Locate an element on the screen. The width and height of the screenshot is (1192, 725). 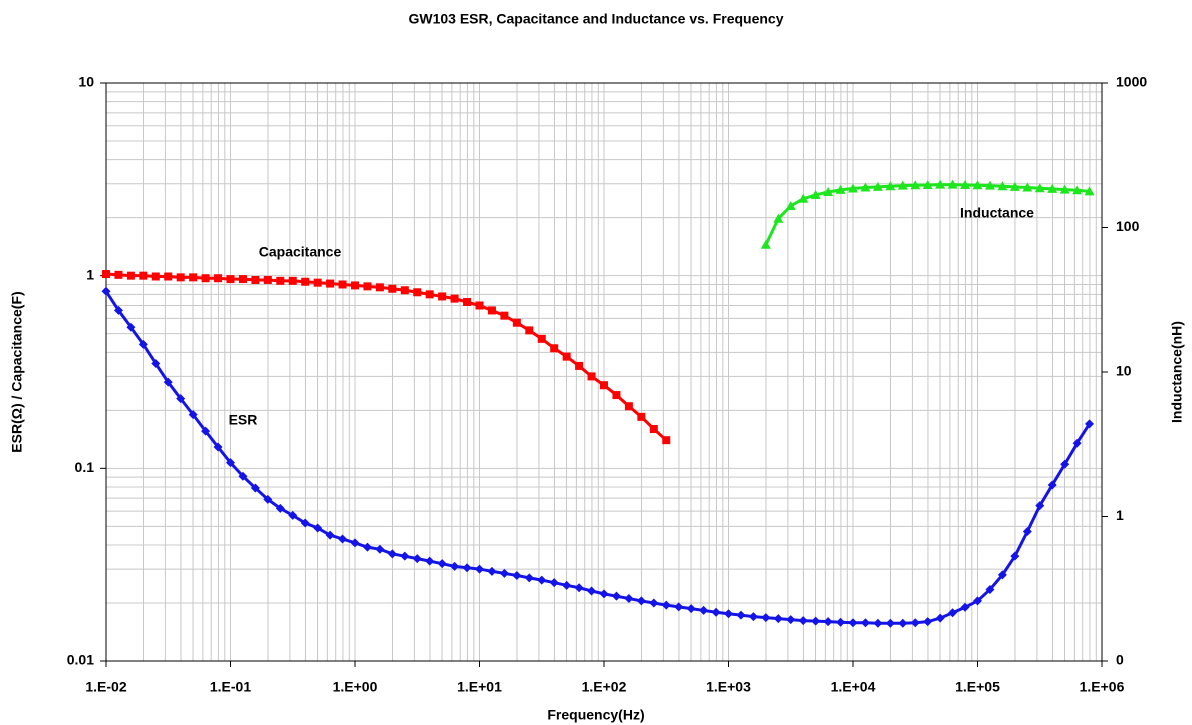
x-tick-label: 1.E+01 is located at coordinates (479, 687).